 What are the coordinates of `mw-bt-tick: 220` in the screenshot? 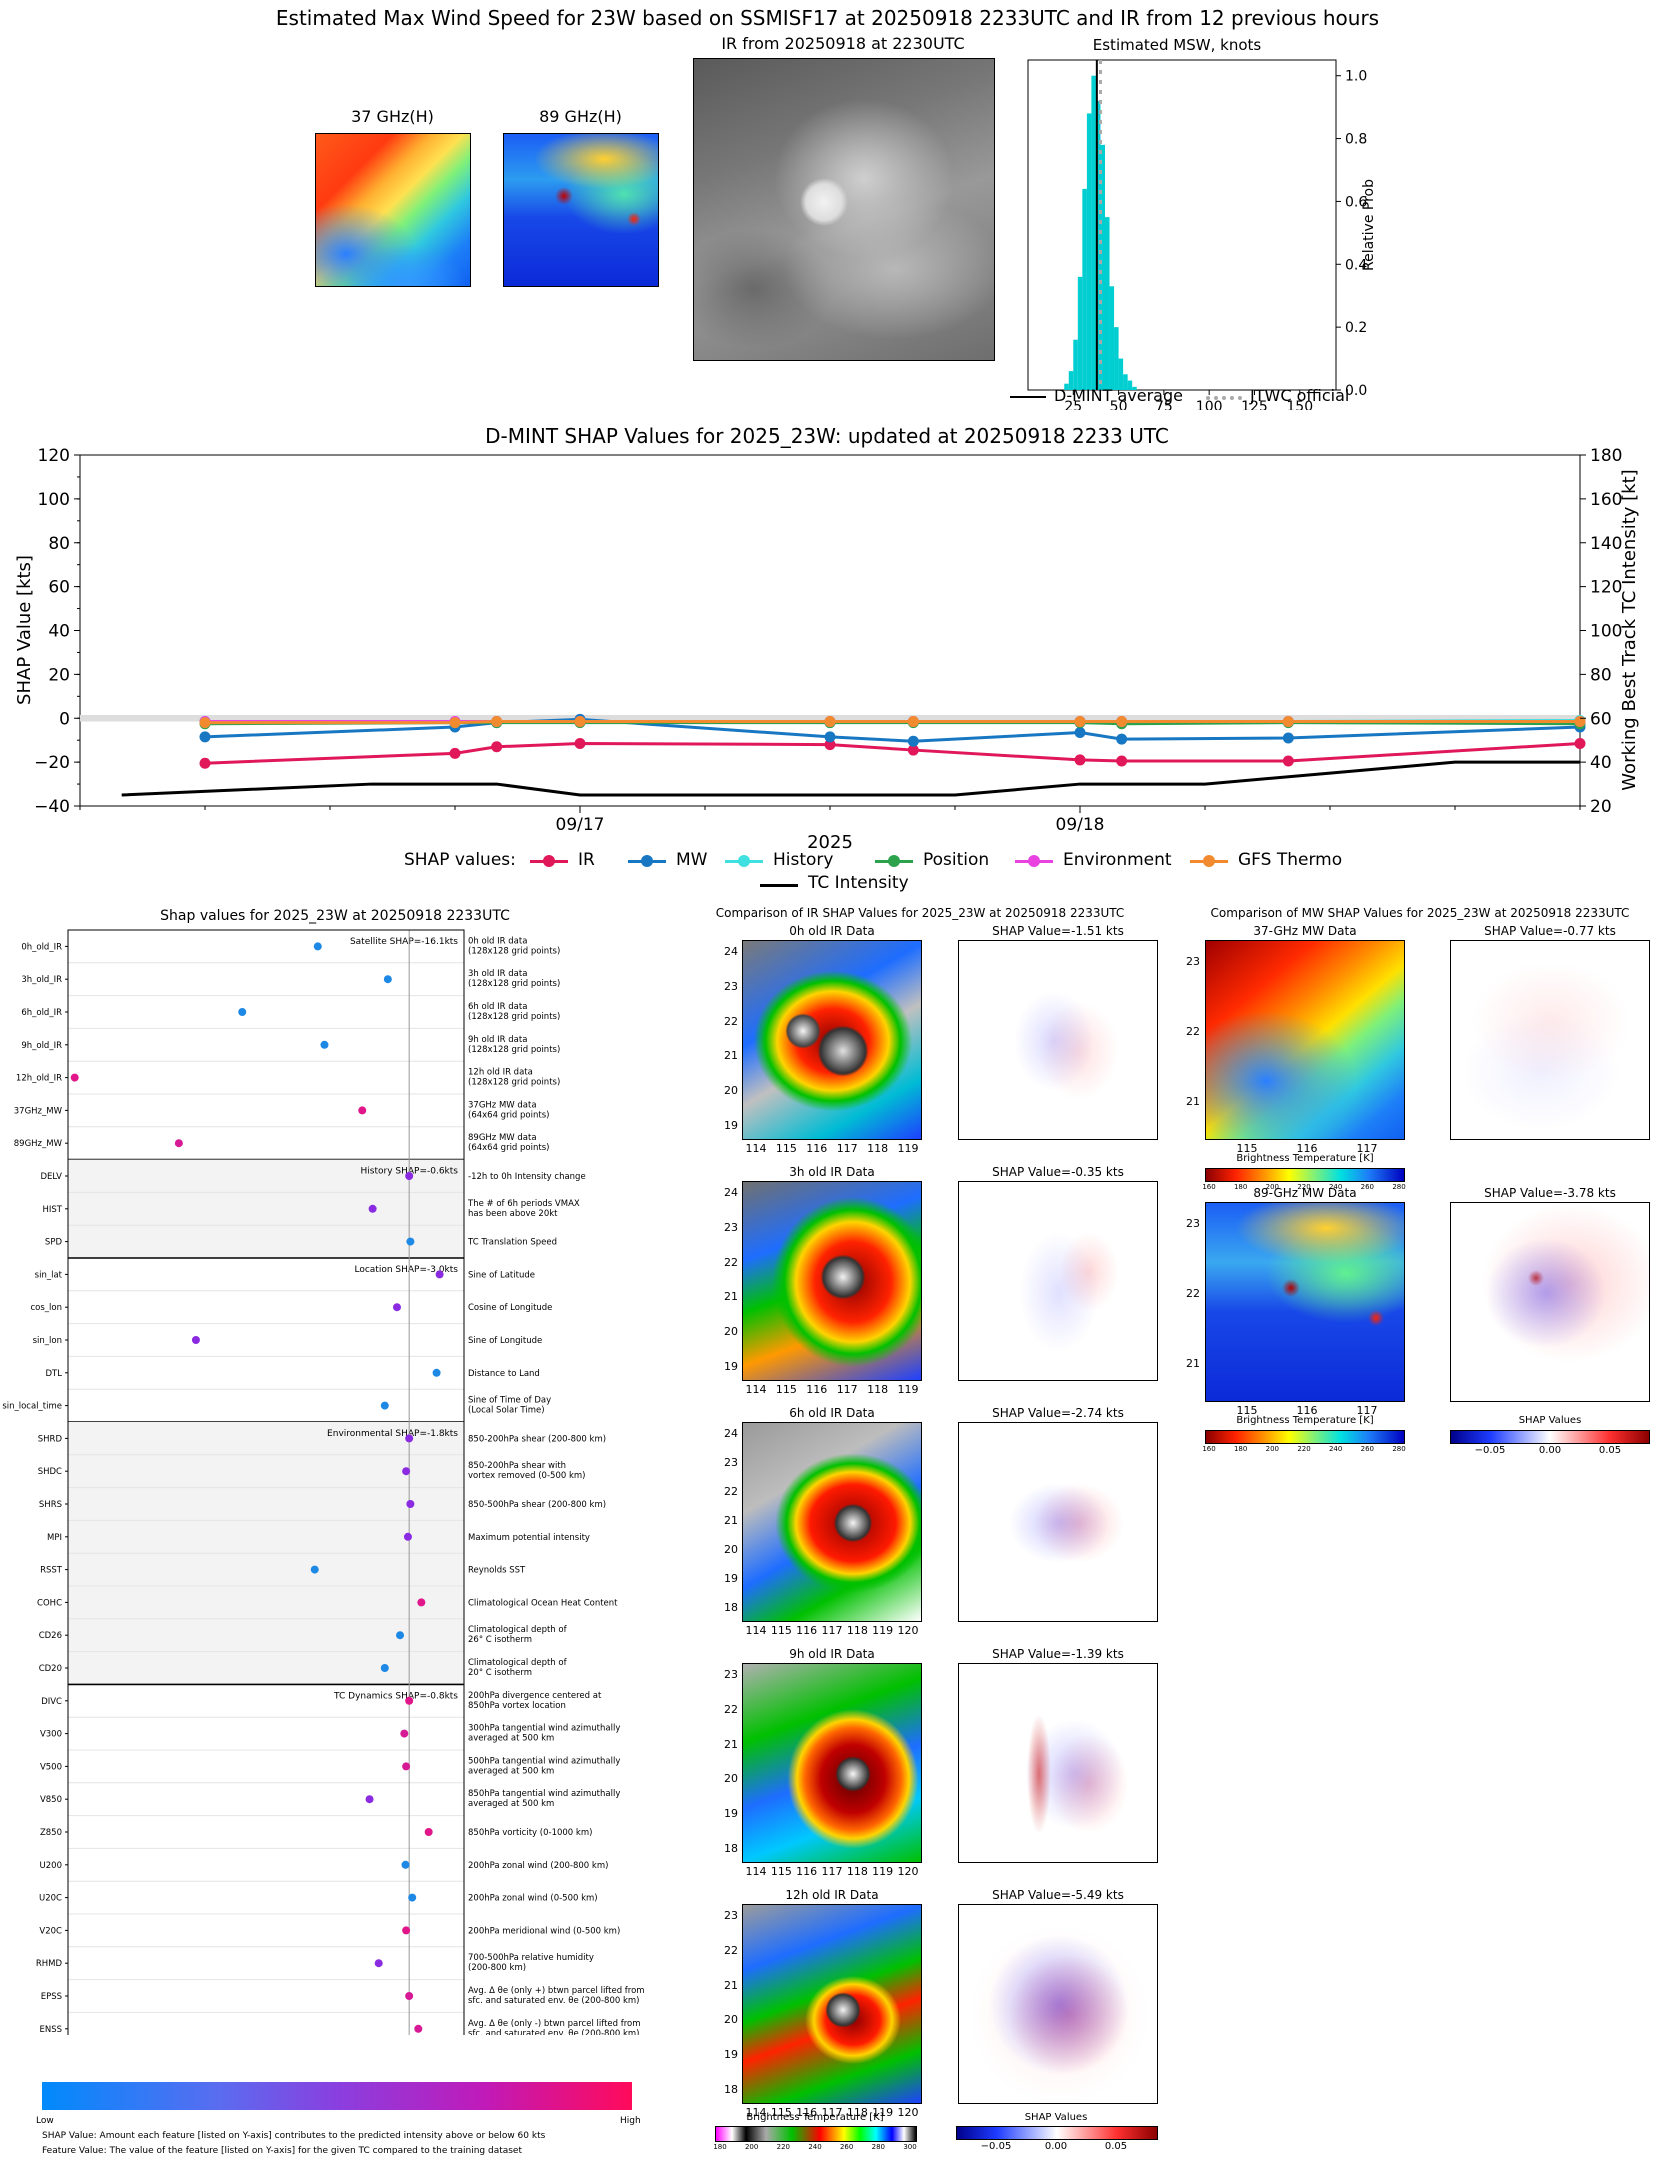 It's located at (1304, 1187).